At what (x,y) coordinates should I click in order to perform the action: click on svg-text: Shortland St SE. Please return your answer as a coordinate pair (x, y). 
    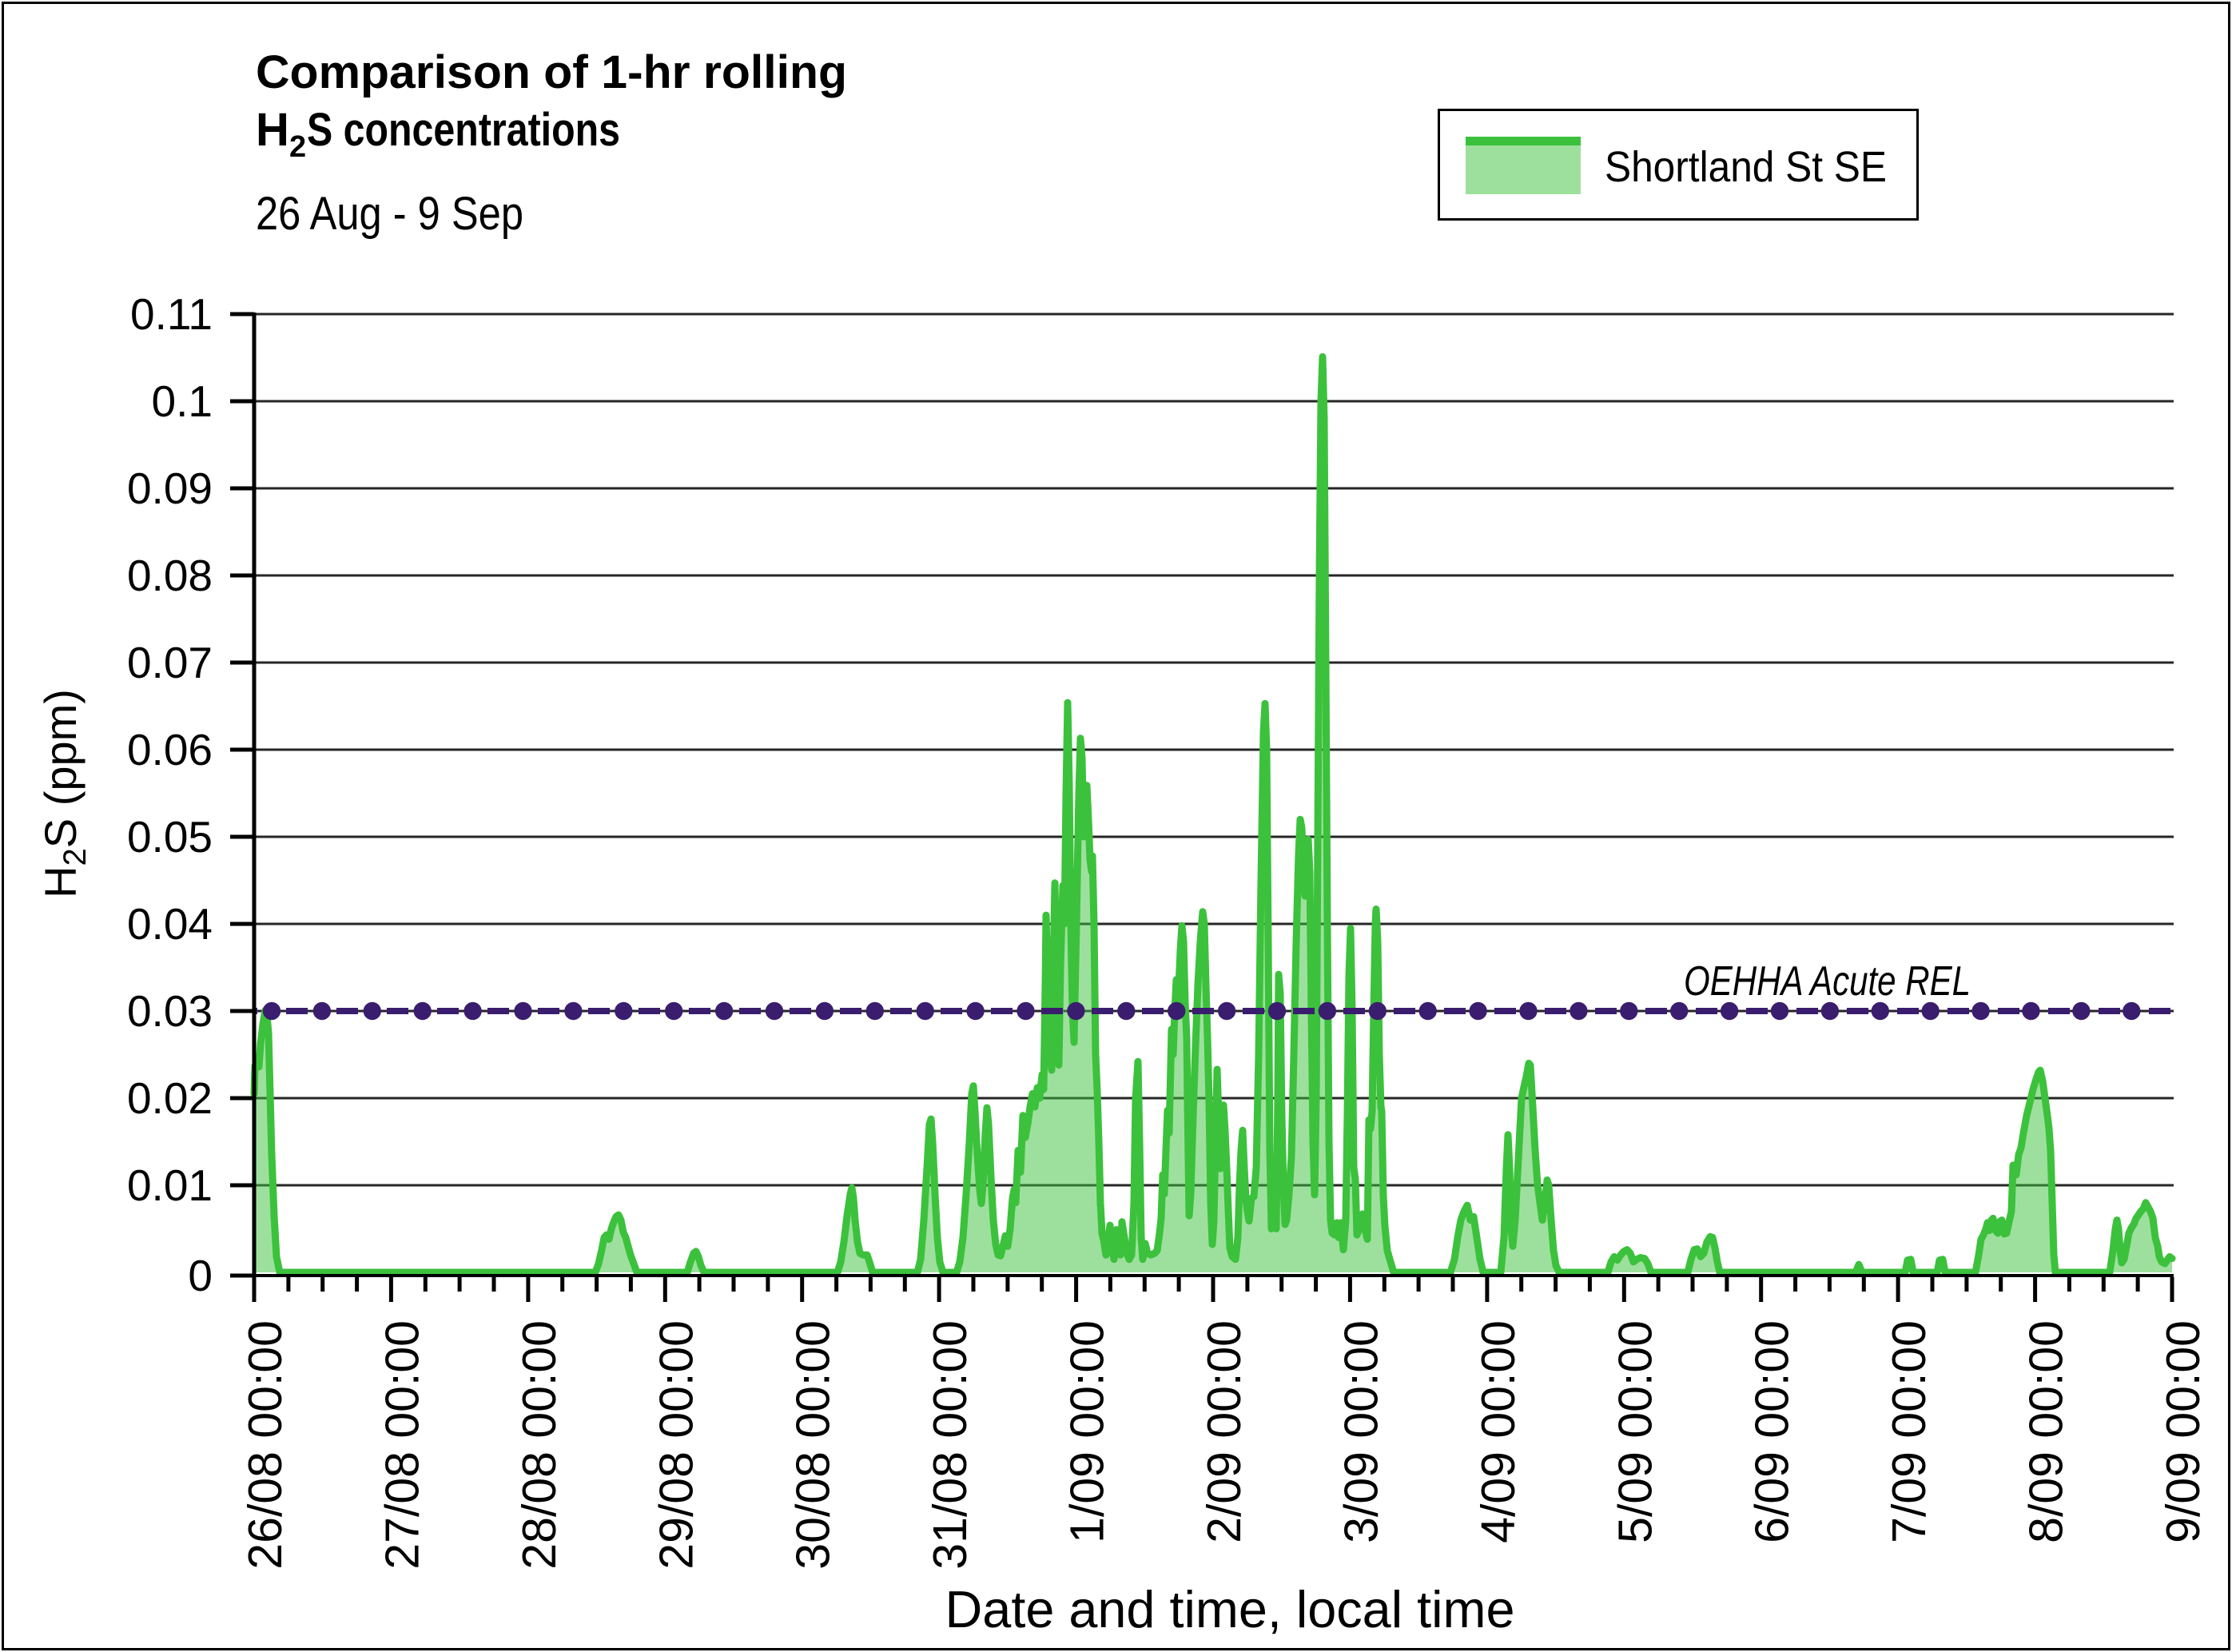
    Looking at the image, I should click on (1746, 167).